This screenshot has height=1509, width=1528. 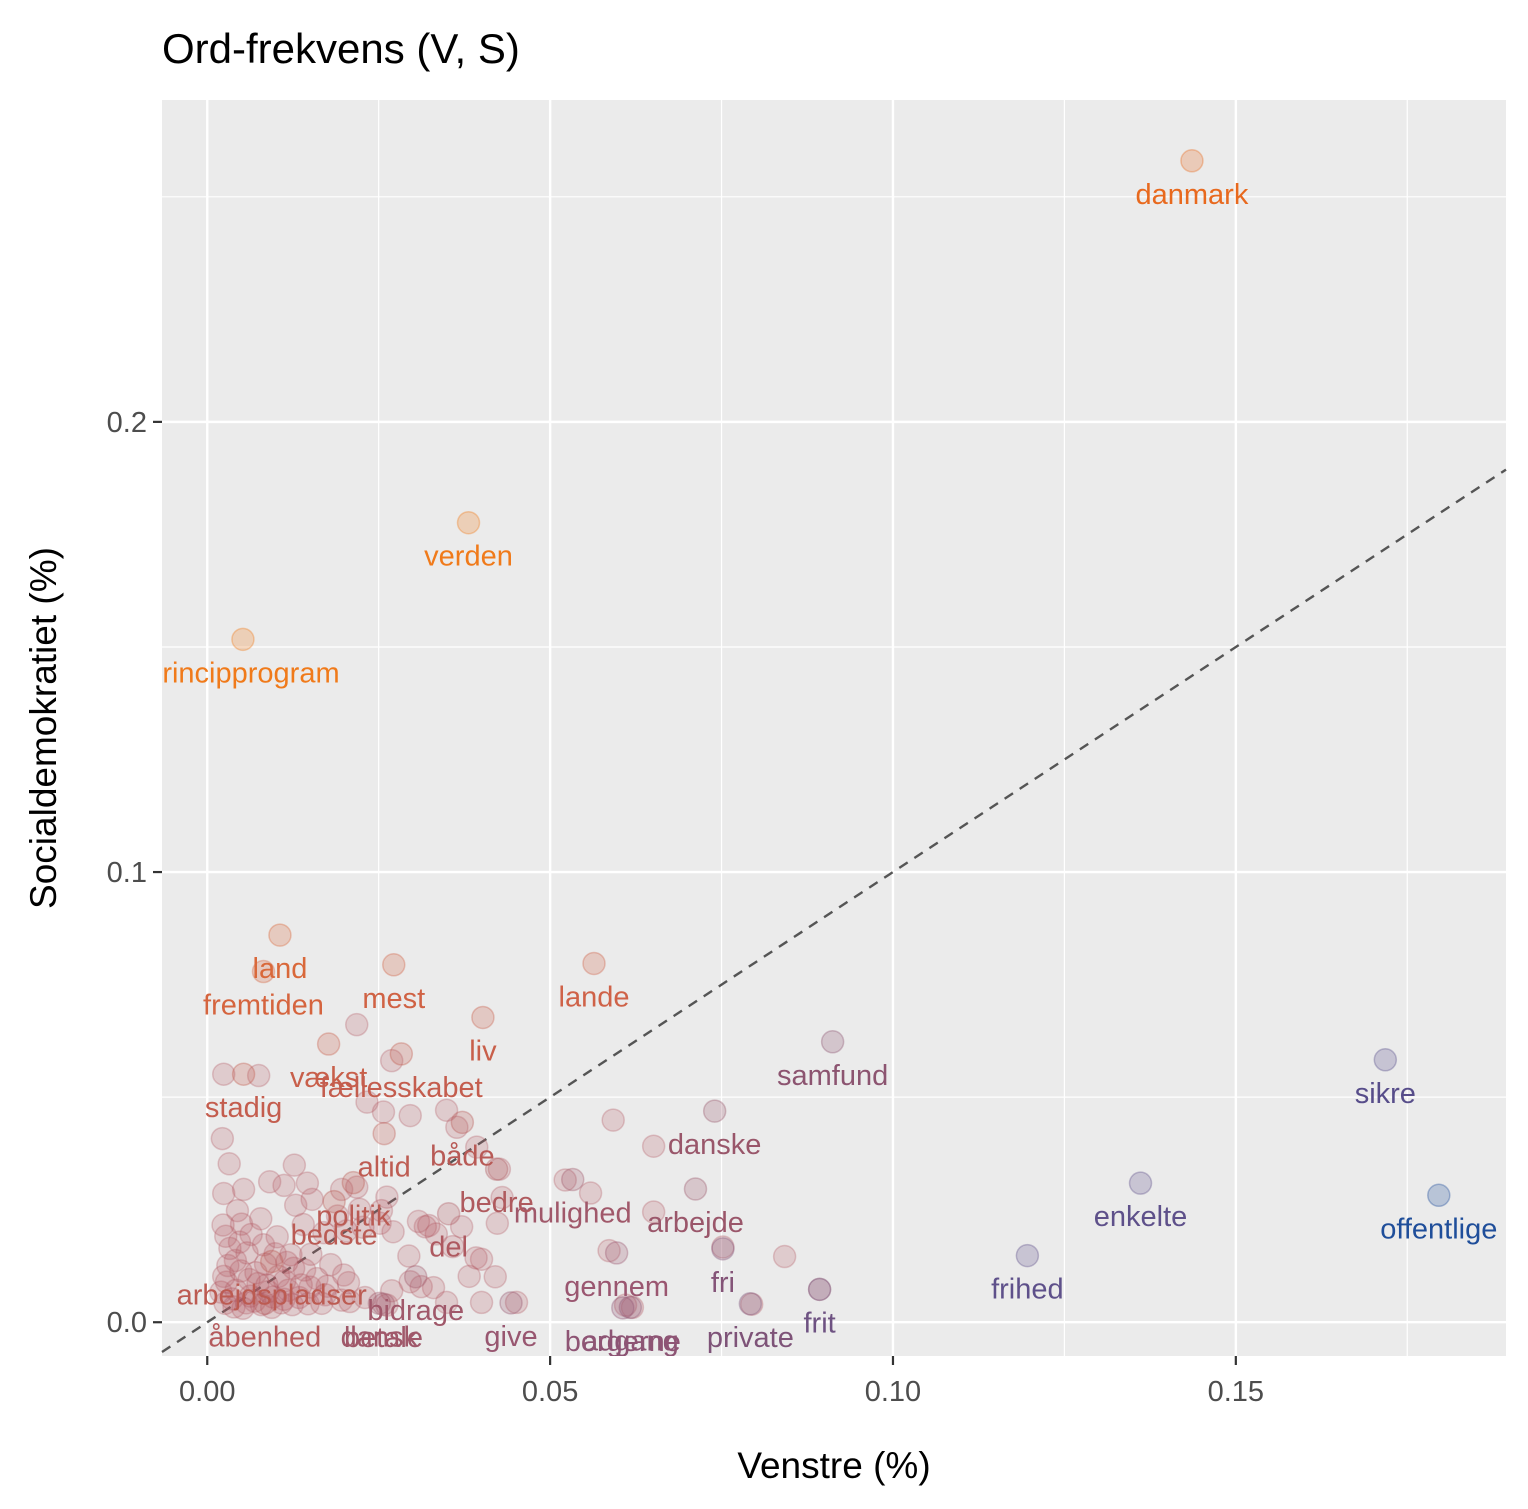 I want to click on data-point-enkelte, so click(x=1140, y=1183).